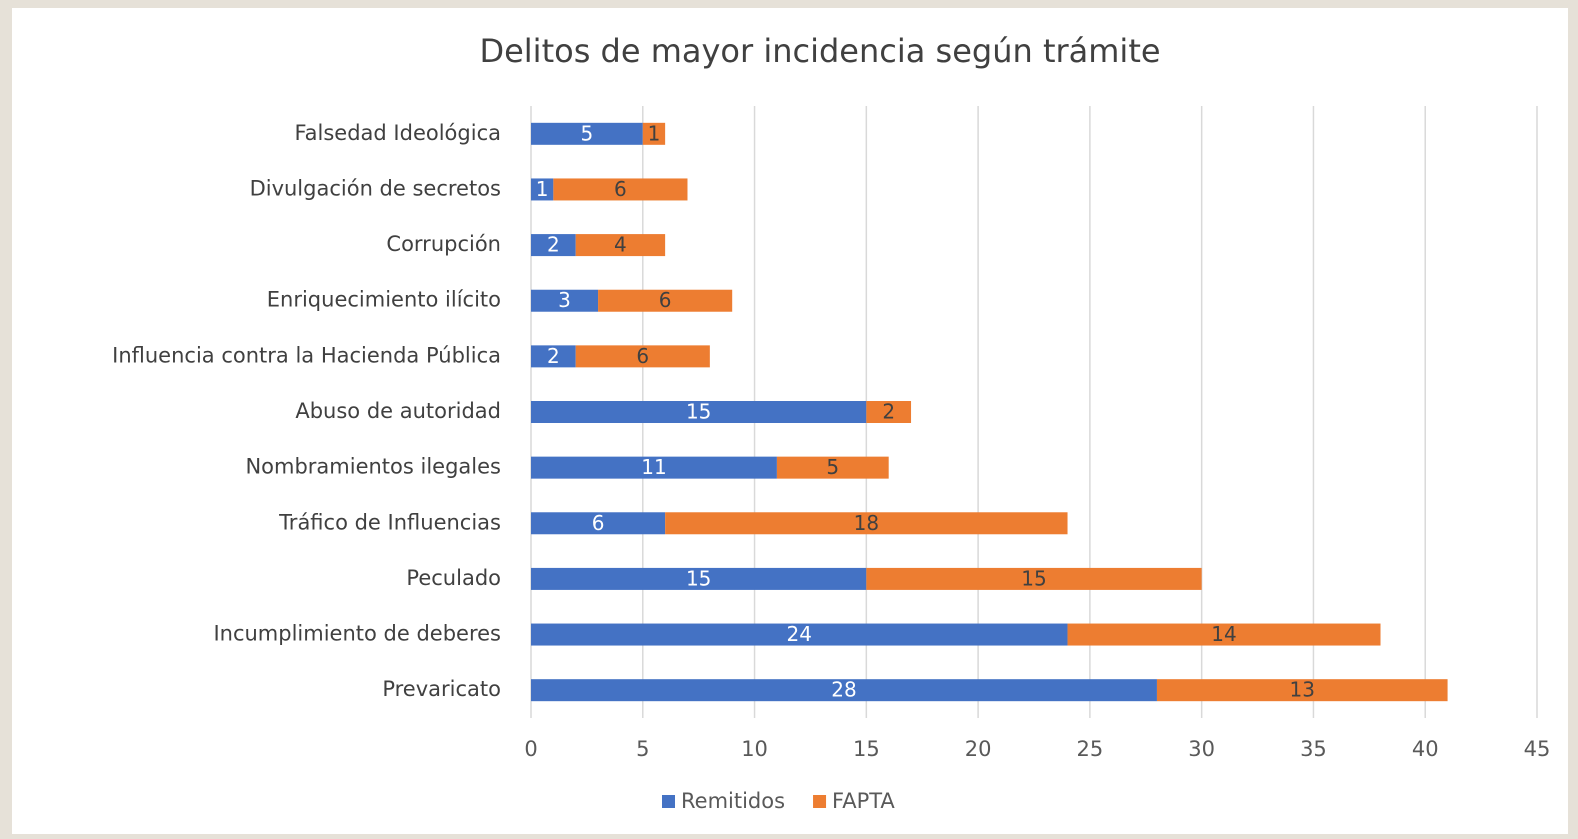 The image size is (1578, 839). Describe the element at coordinates (978, 749) in the screenshot. I see `x-tick-label: 20` at that location.